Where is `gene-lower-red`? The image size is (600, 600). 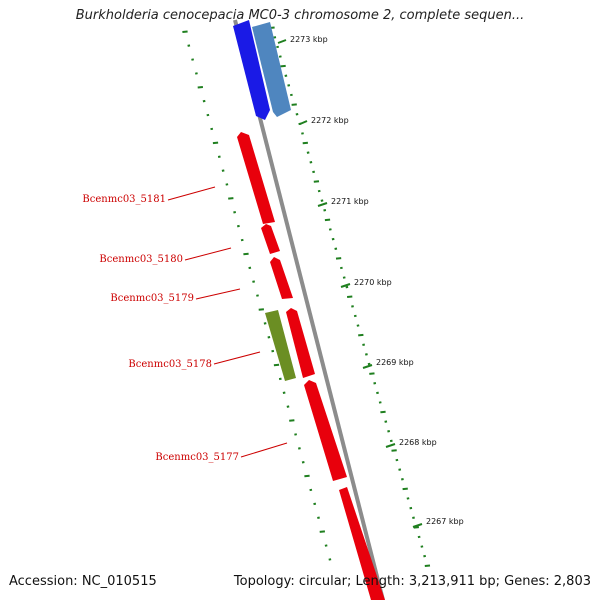 gene-lower-red is located at coordinates (362, 543).